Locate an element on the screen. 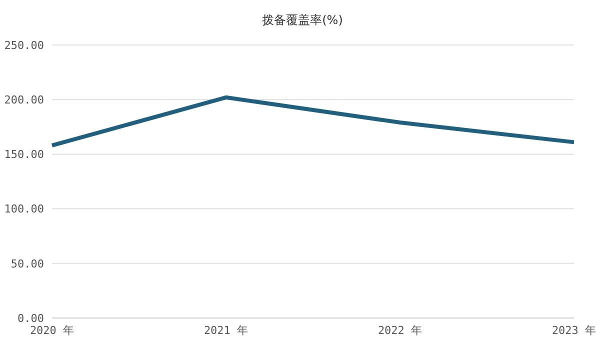 The image size is (605, 340). y-tick-label: 100.00 is located at coordinates (24, 209).